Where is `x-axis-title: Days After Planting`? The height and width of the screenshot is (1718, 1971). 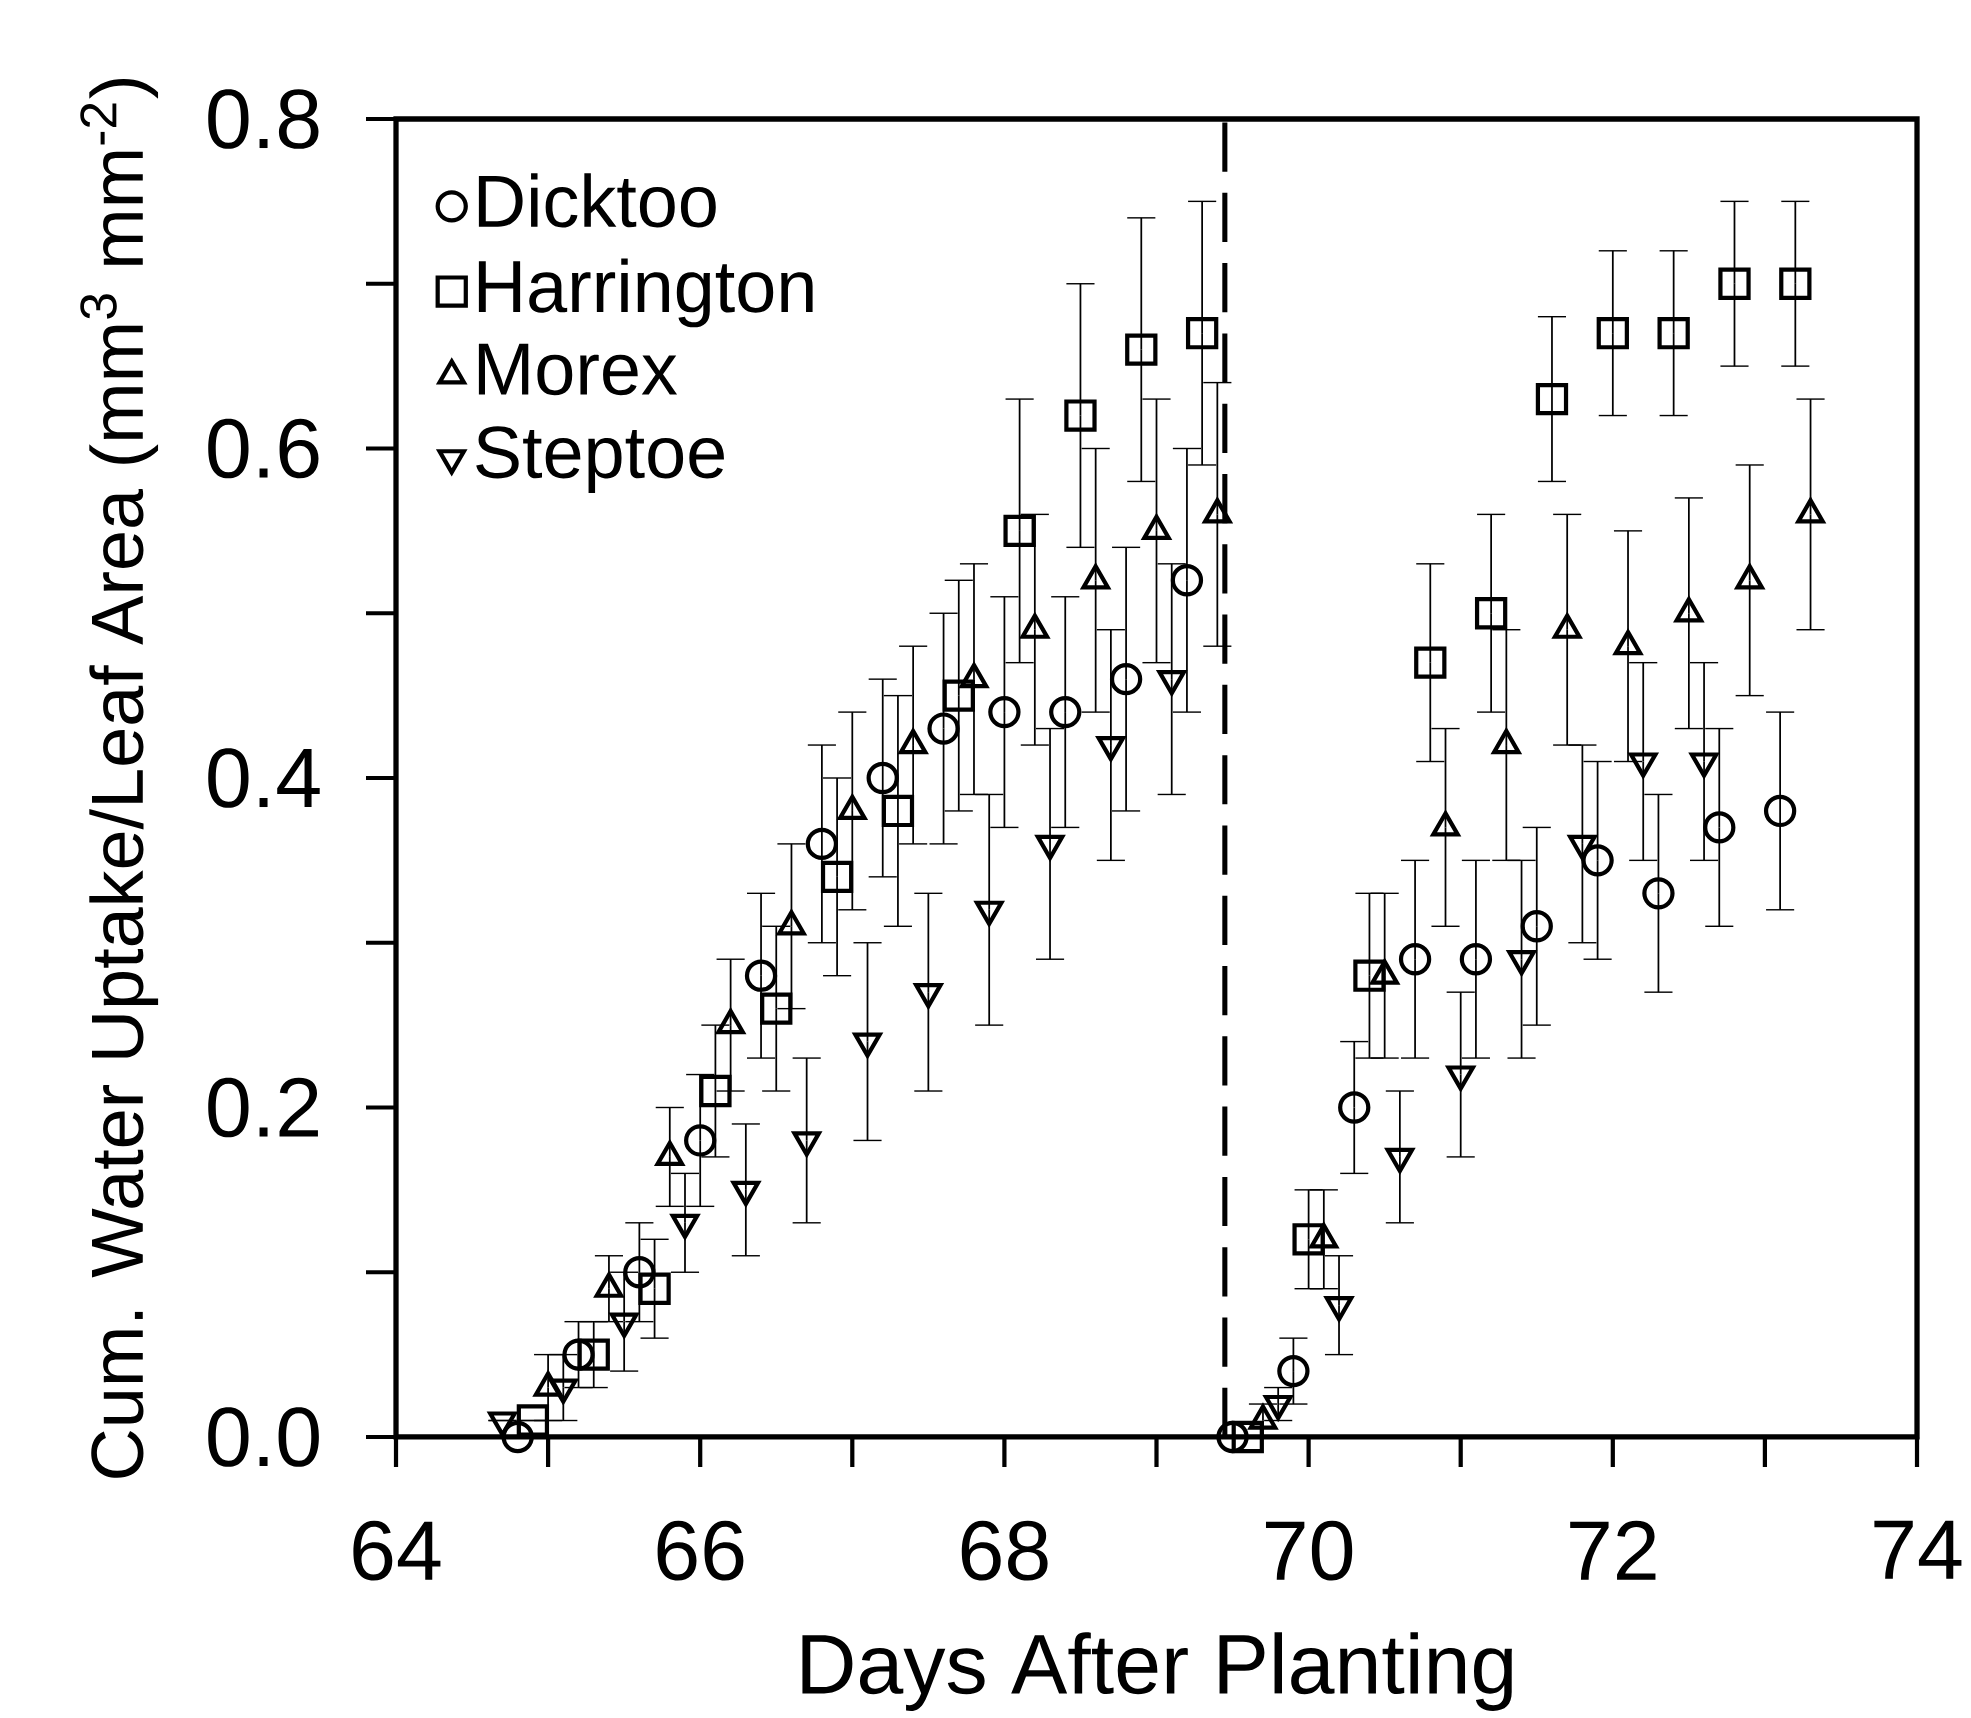 x-axis-title: Days After Planting is located at coordinates (1157, 1671).